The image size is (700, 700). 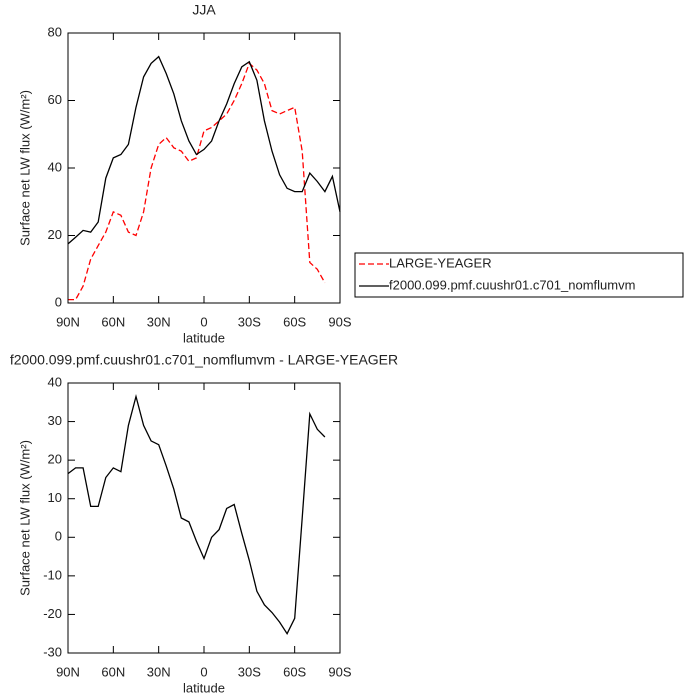 I want to click on legend-label: LARGE-YEAGER, so click(x=440, y=262).